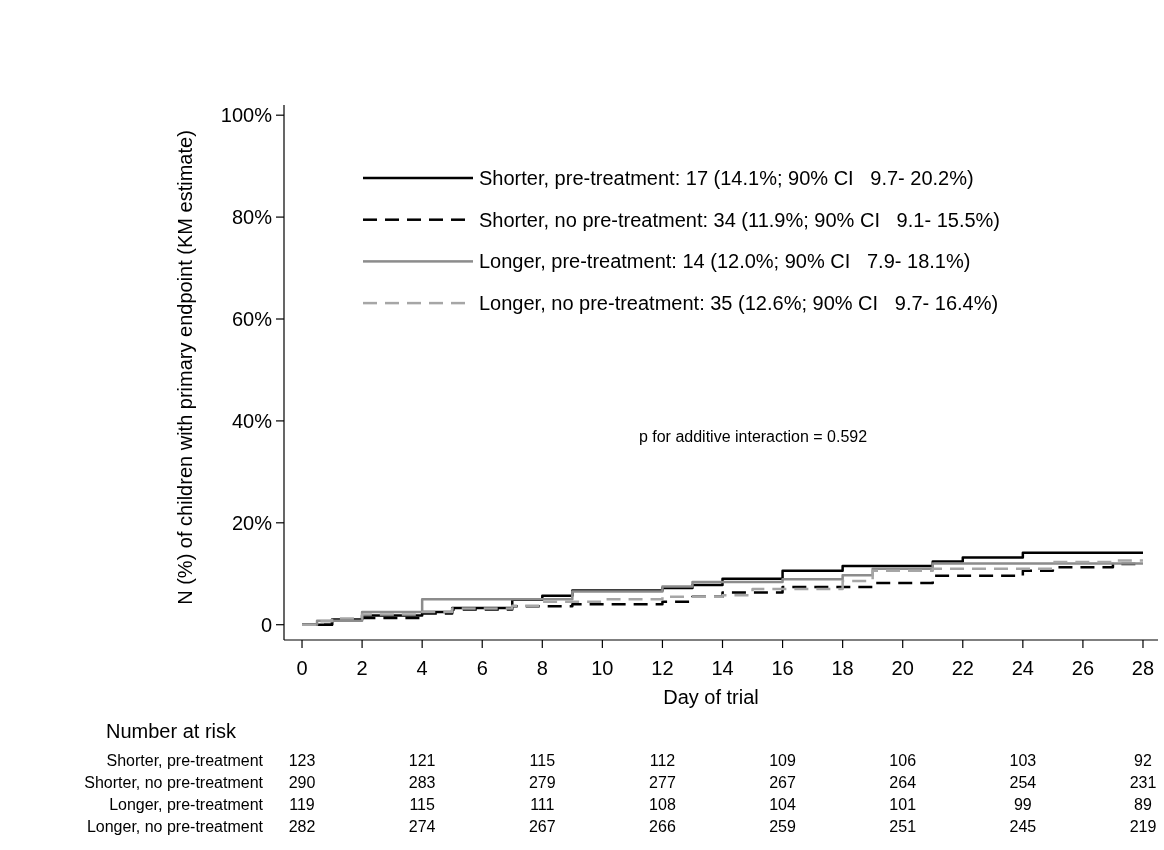  Describe the element at coordinates (903, 804) in the screenshot. I see `text: 101` at that location.